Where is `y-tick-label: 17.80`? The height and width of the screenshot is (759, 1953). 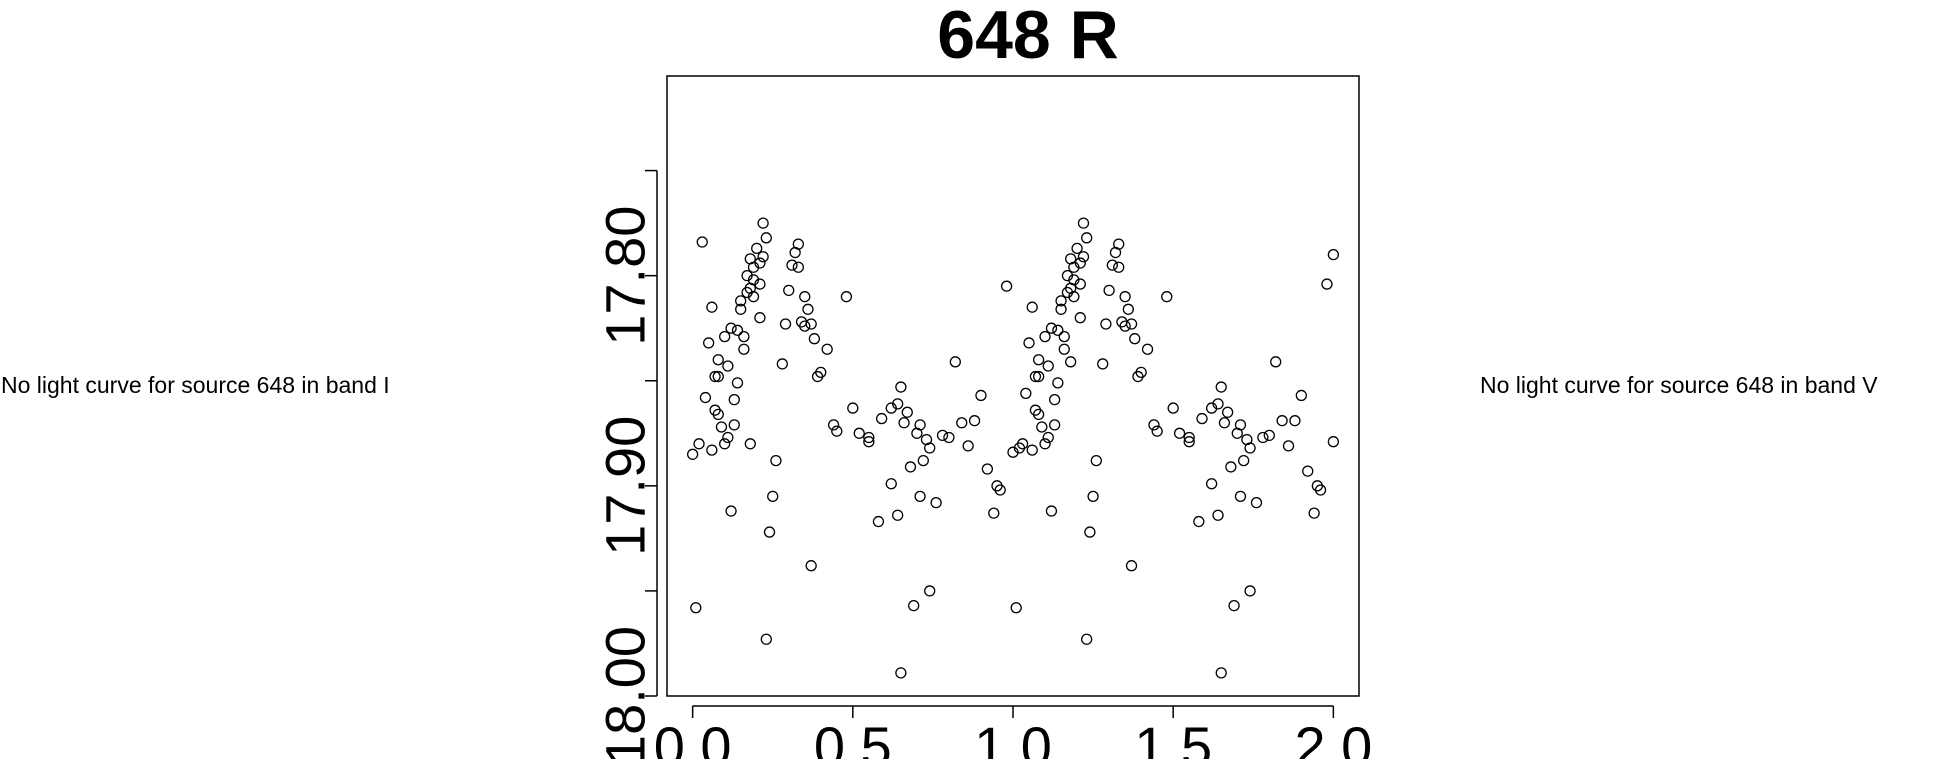 y-tick-label: 17.80 is located at coordinates (625, 276).